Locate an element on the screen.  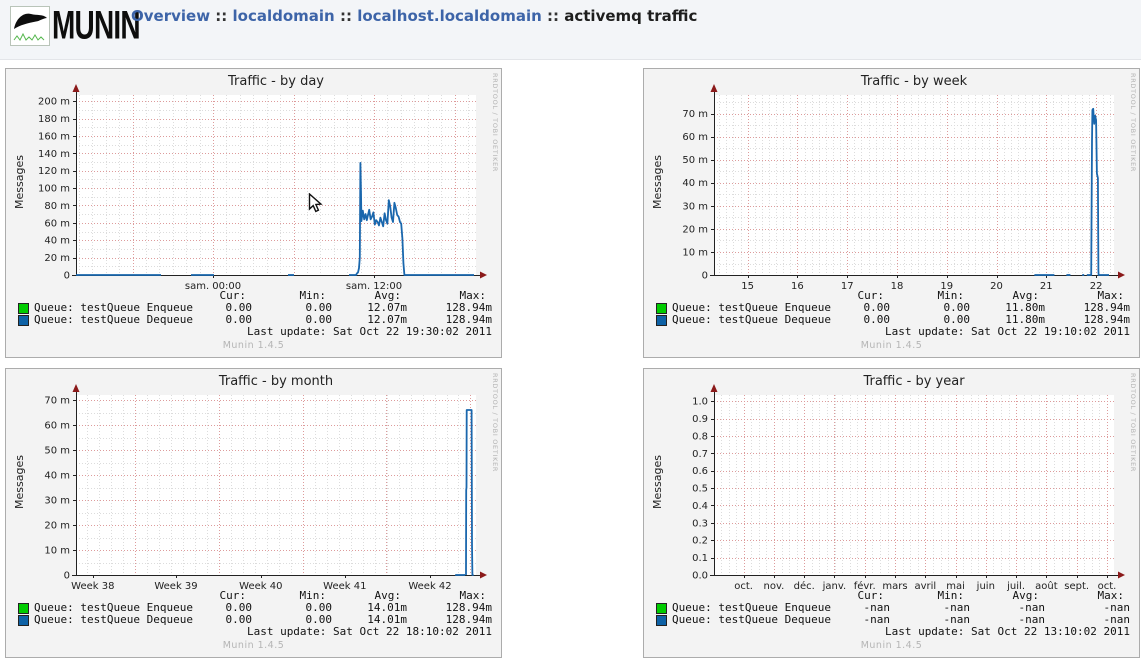
legend-col-header: Cur: is located at coordinates (871, 595).